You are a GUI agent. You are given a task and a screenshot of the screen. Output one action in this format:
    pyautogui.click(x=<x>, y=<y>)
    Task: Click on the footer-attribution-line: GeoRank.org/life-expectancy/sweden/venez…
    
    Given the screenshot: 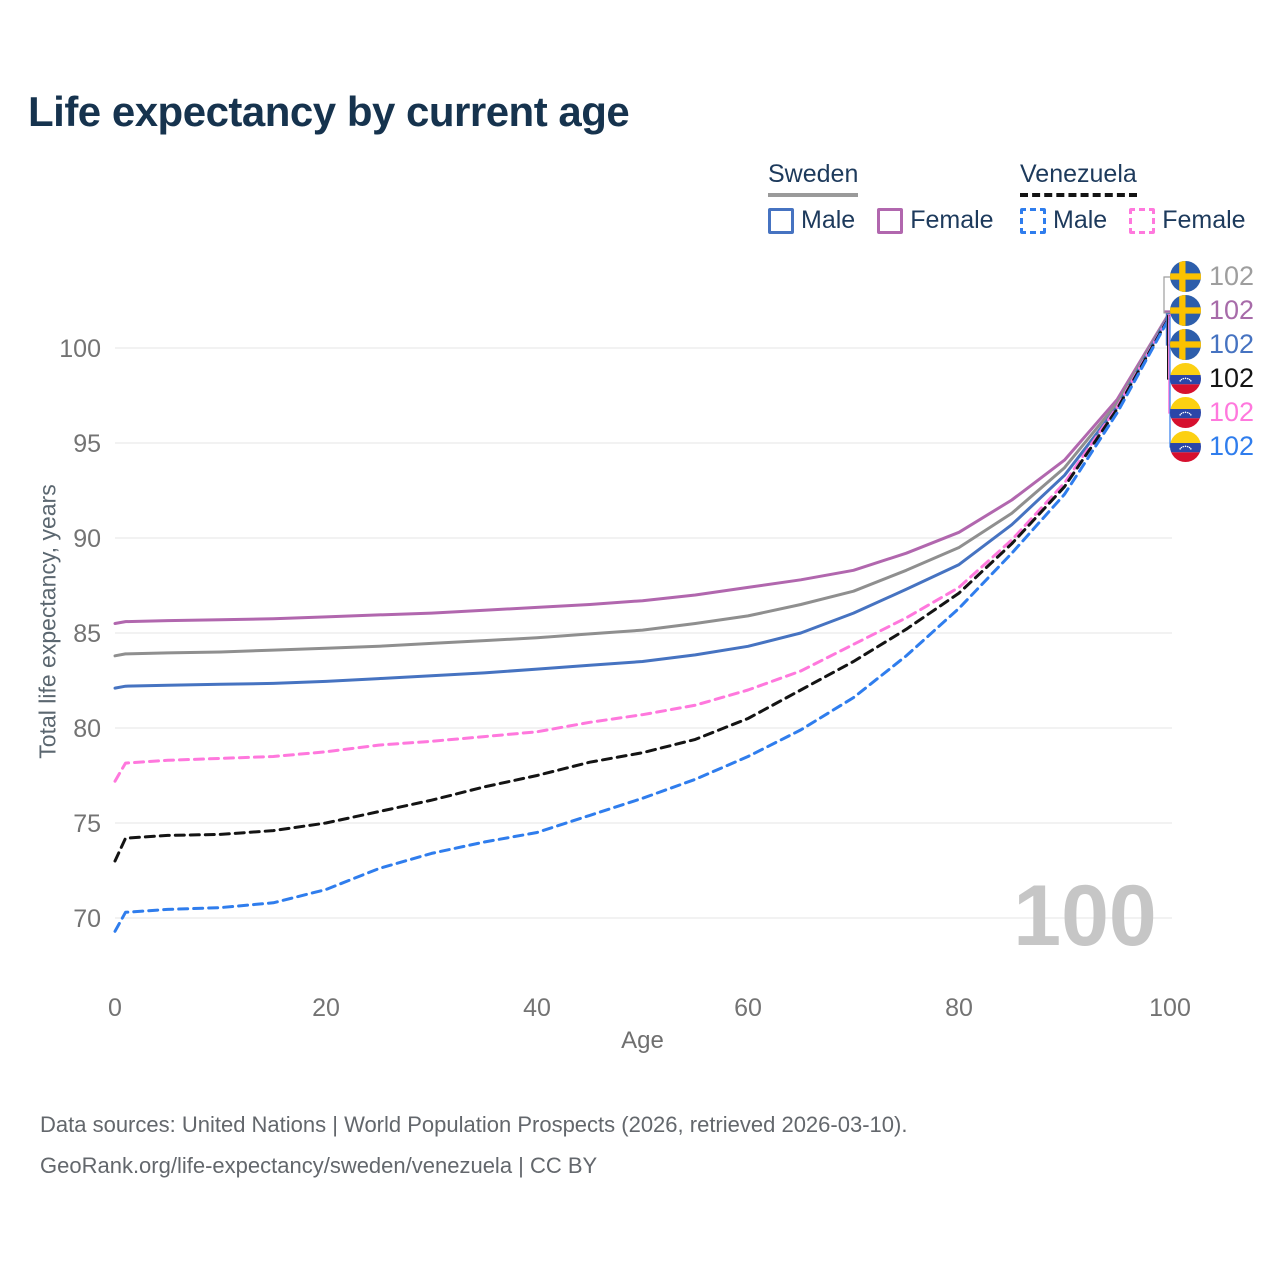 What is the action you would take?
    pyautogui.click(x=319, y=1165)
    